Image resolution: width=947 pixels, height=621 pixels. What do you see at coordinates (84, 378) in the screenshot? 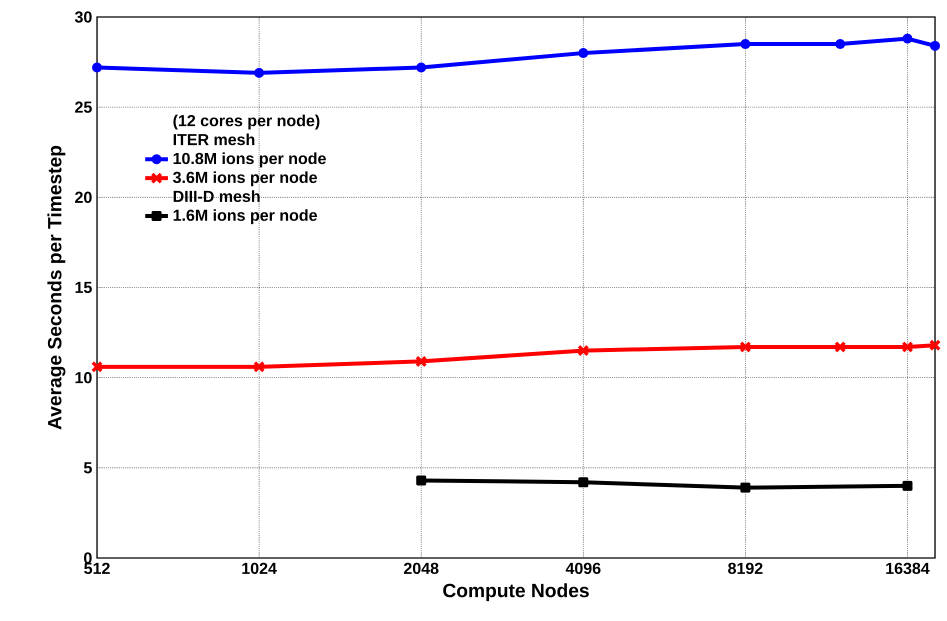
I see `y-tick-label: 10` at bounding box center [84, 378].